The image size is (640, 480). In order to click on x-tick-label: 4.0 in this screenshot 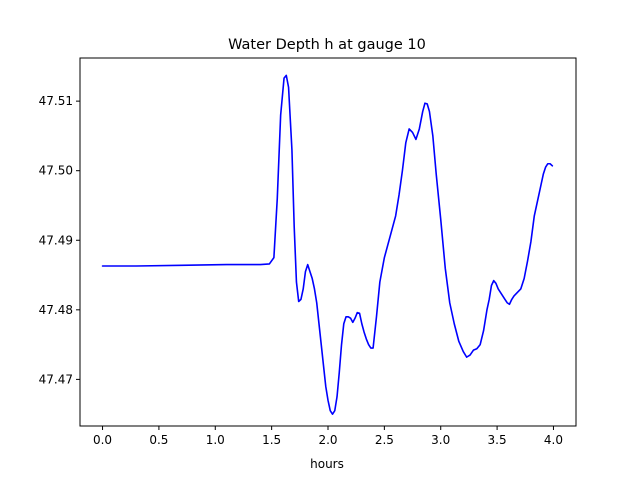, I will do `click(553, 440)`.